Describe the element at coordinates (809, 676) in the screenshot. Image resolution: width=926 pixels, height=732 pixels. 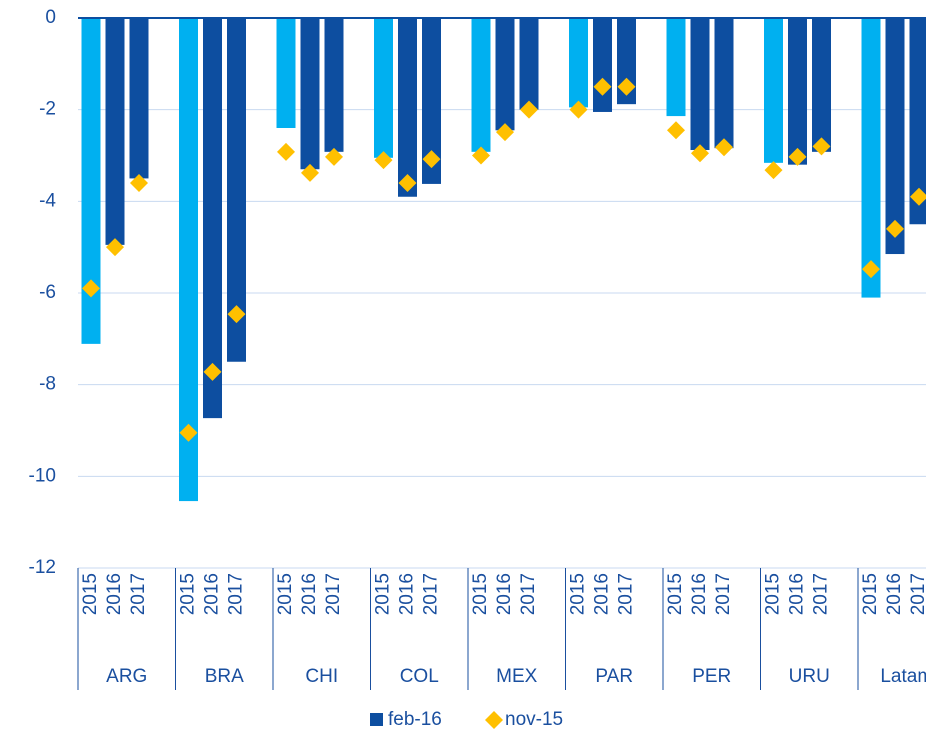
I see `group-label: URU` at that location.